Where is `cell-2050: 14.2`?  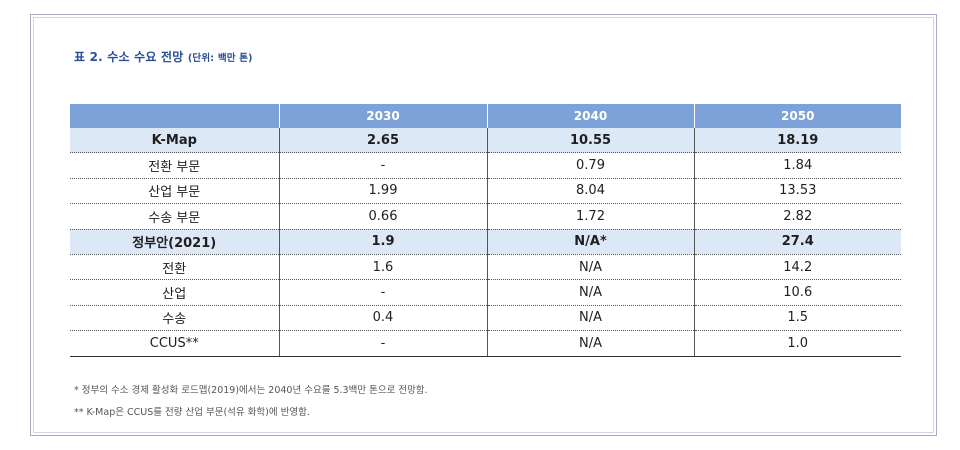
cell-2050: 14.2 is located at coordinates (797, 267).